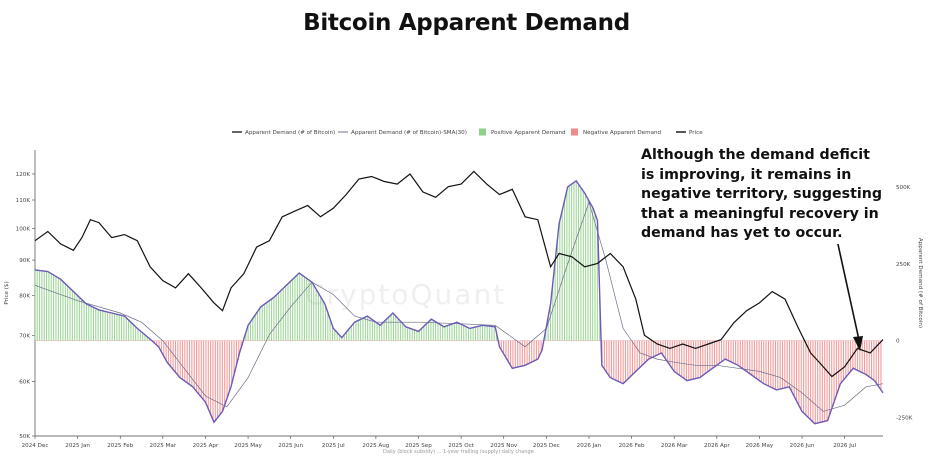 The image size is (933, 457). I want to click on y-tick-label-3: 80K, so click(24, 296).